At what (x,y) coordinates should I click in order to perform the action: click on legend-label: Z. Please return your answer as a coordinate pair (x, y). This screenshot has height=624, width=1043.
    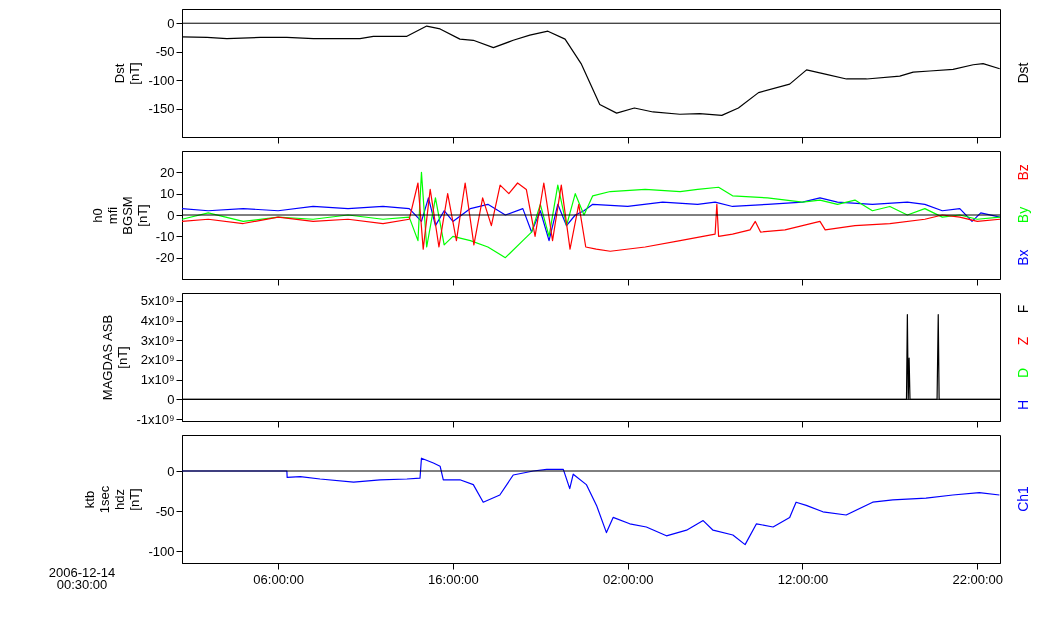
    Looking at the image, I should click on (1023, 341).